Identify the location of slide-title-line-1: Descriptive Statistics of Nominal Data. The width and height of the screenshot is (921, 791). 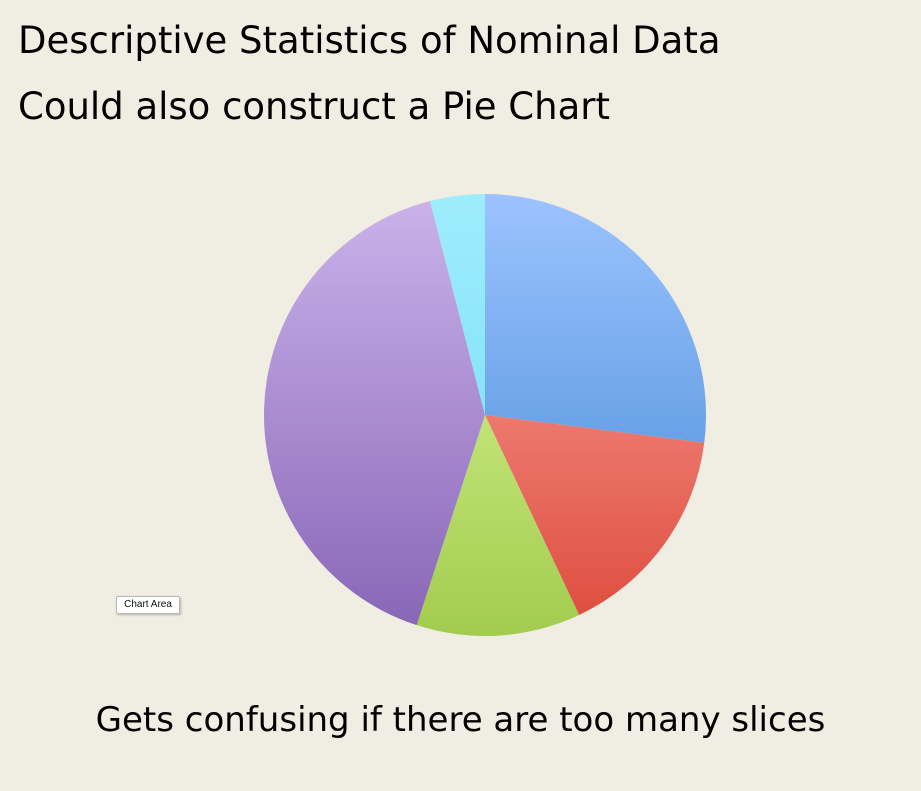
(369, 40).